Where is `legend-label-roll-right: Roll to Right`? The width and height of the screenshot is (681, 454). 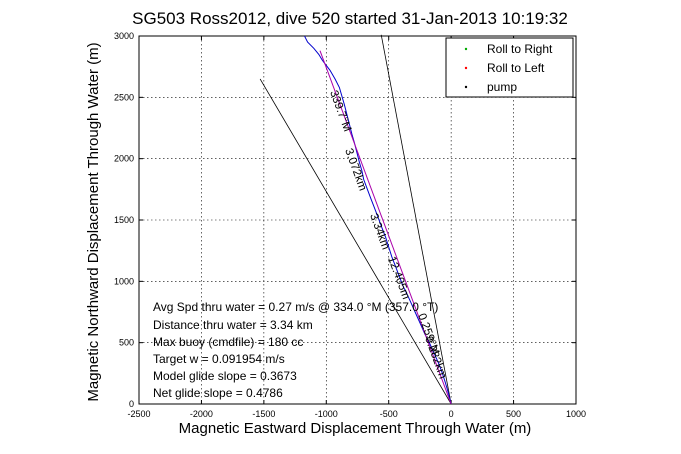 legend-label-roll-right: Roll to Right is located at coordinates (520, 49).